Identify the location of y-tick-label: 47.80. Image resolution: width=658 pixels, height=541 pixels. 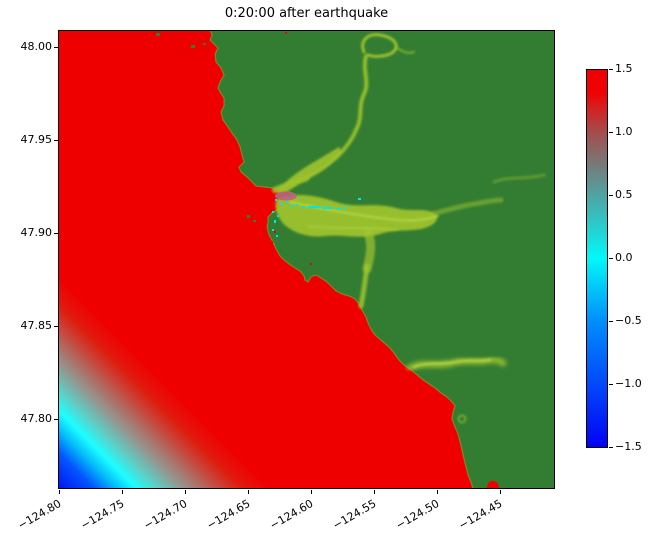
(36, 418).